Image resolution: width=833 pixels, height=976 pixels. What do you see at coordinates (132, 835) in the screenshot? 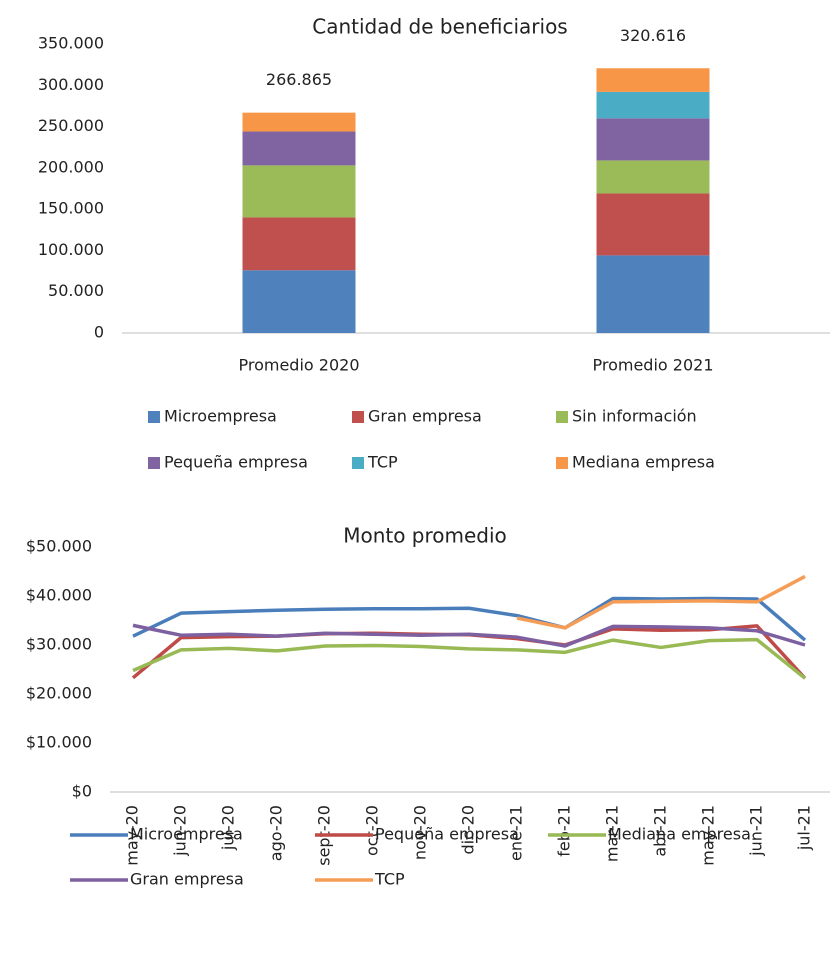
I see `x-tick-label: may-20` at bounding box center [132, 835].